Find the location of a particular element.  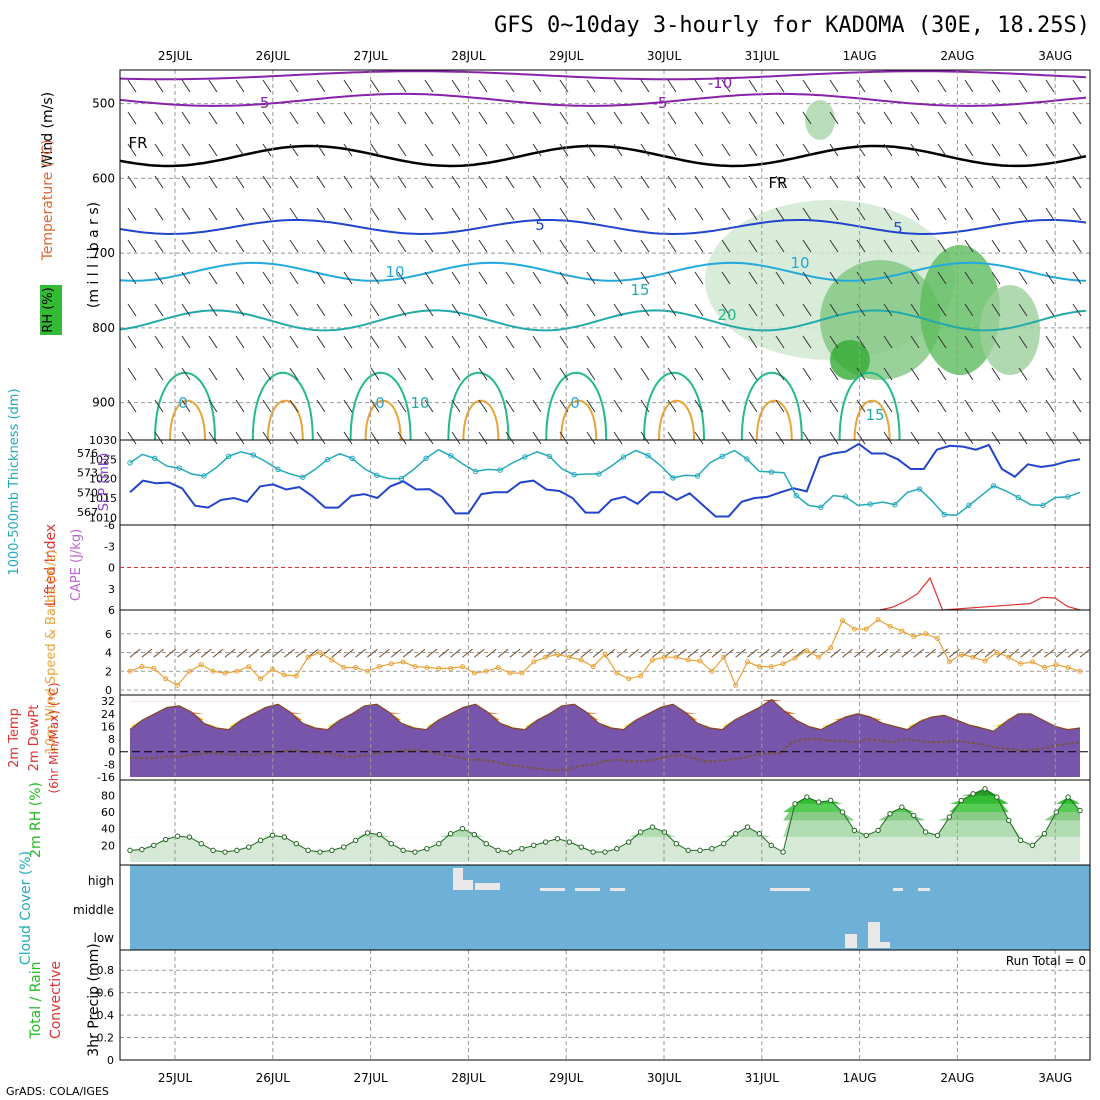

pressure-tick-label: 600 is located at coordinates (103, 178).